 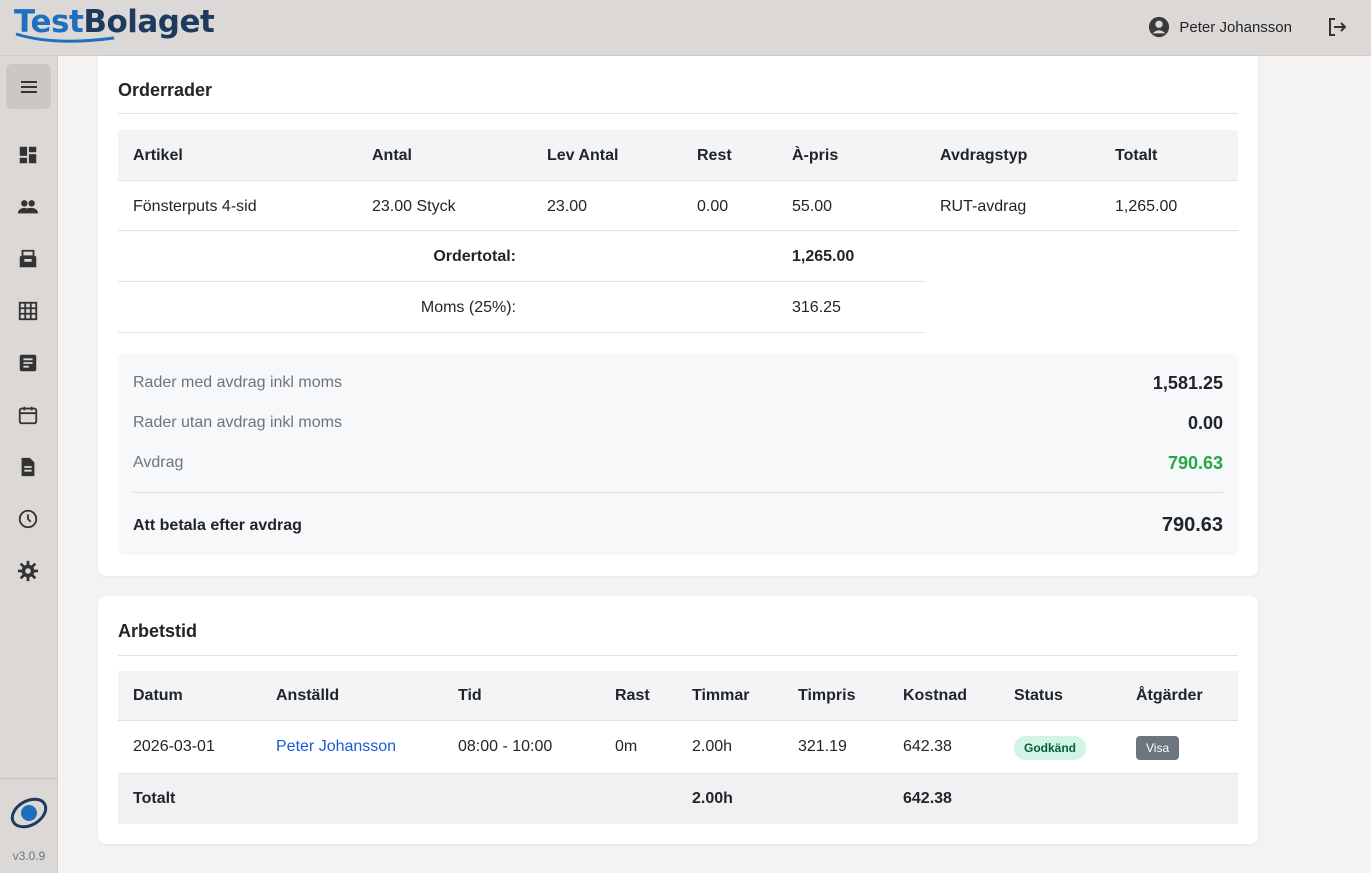 I want to click on rader-utan-label: Rader utan avdrag inkl moms, so click(x=237, y=422).